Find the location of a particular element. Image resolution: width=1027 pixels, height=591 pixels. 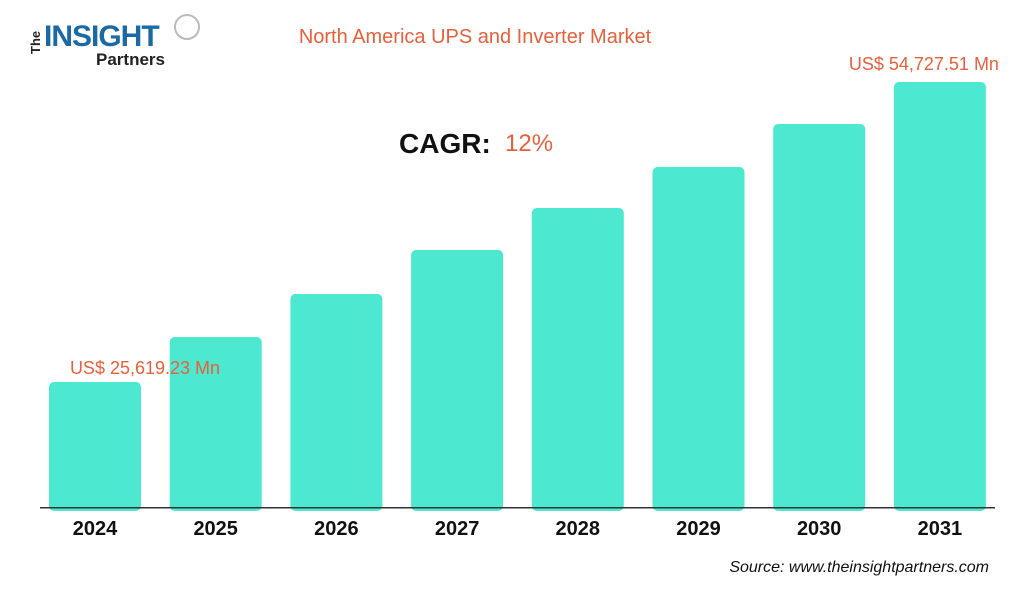

cagr-label: CAGR: is located at coordinates (445, 143).